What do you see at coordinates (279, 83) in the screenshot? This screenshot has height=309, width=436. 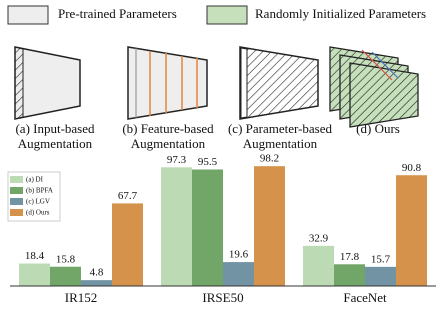 I see `panel-c` at bounding box center [279, 83].